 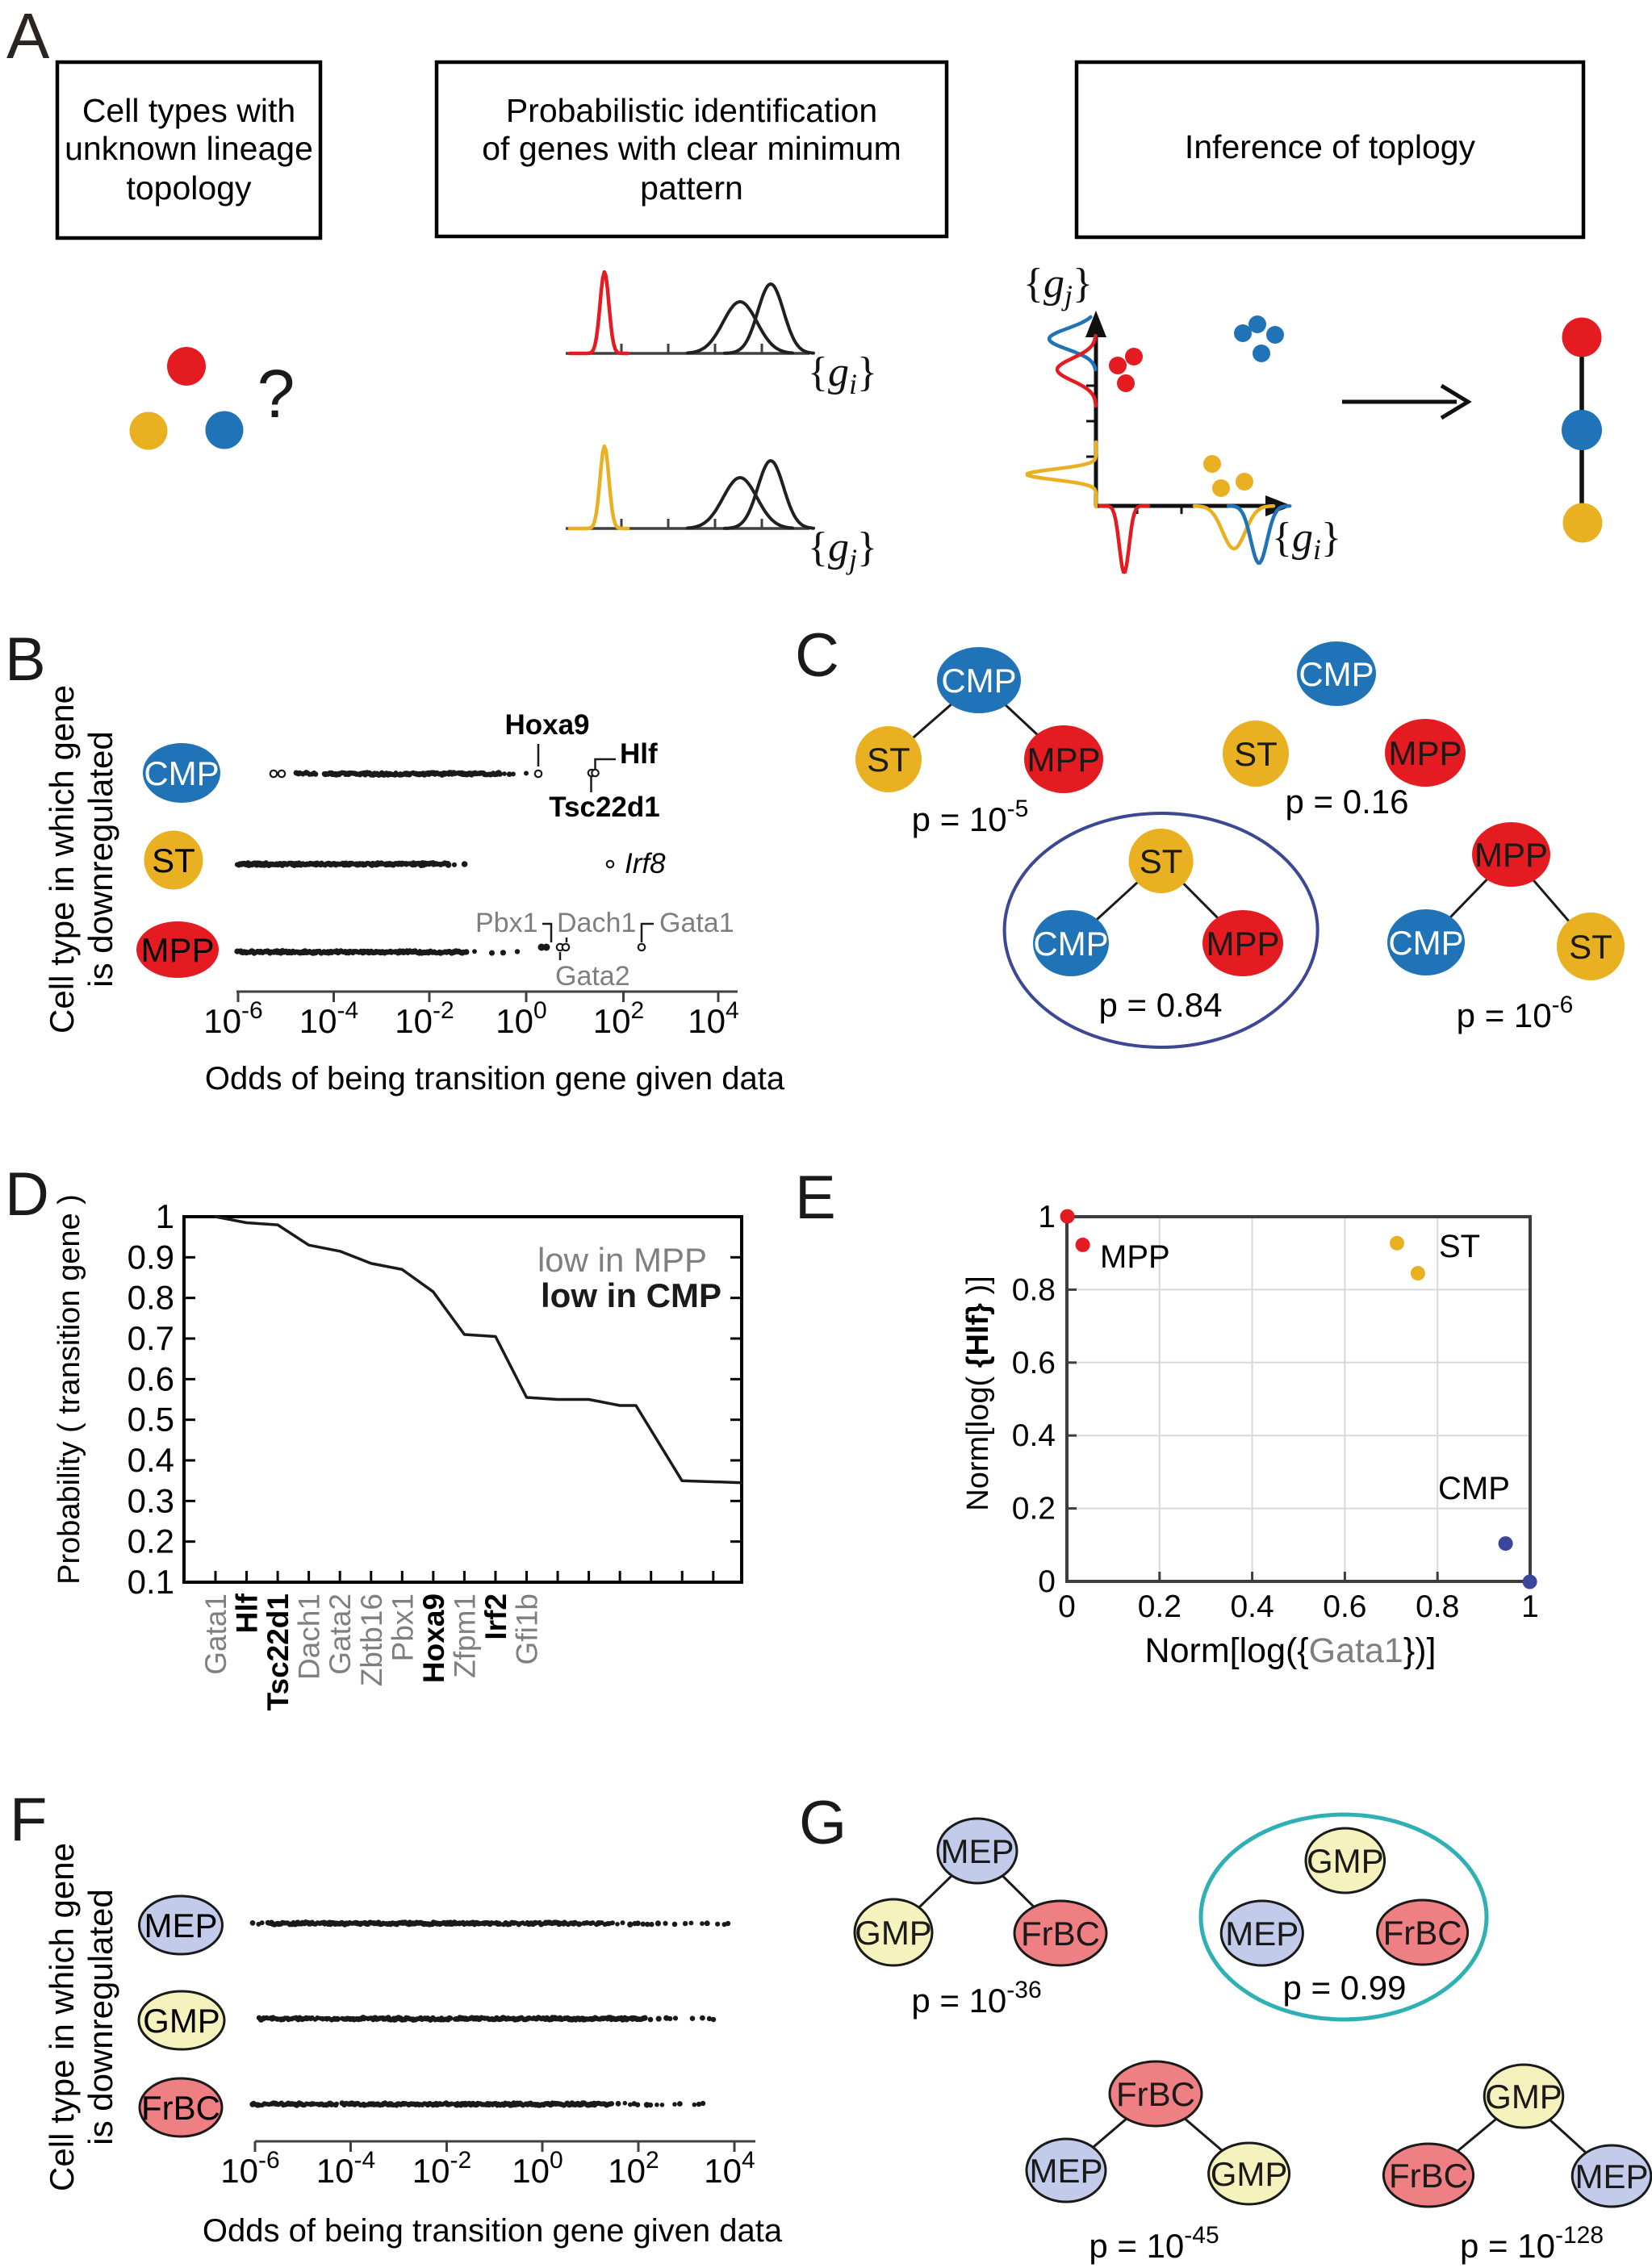 I want to click on svg-text: 10⁰, so click(x=521, y=1018).